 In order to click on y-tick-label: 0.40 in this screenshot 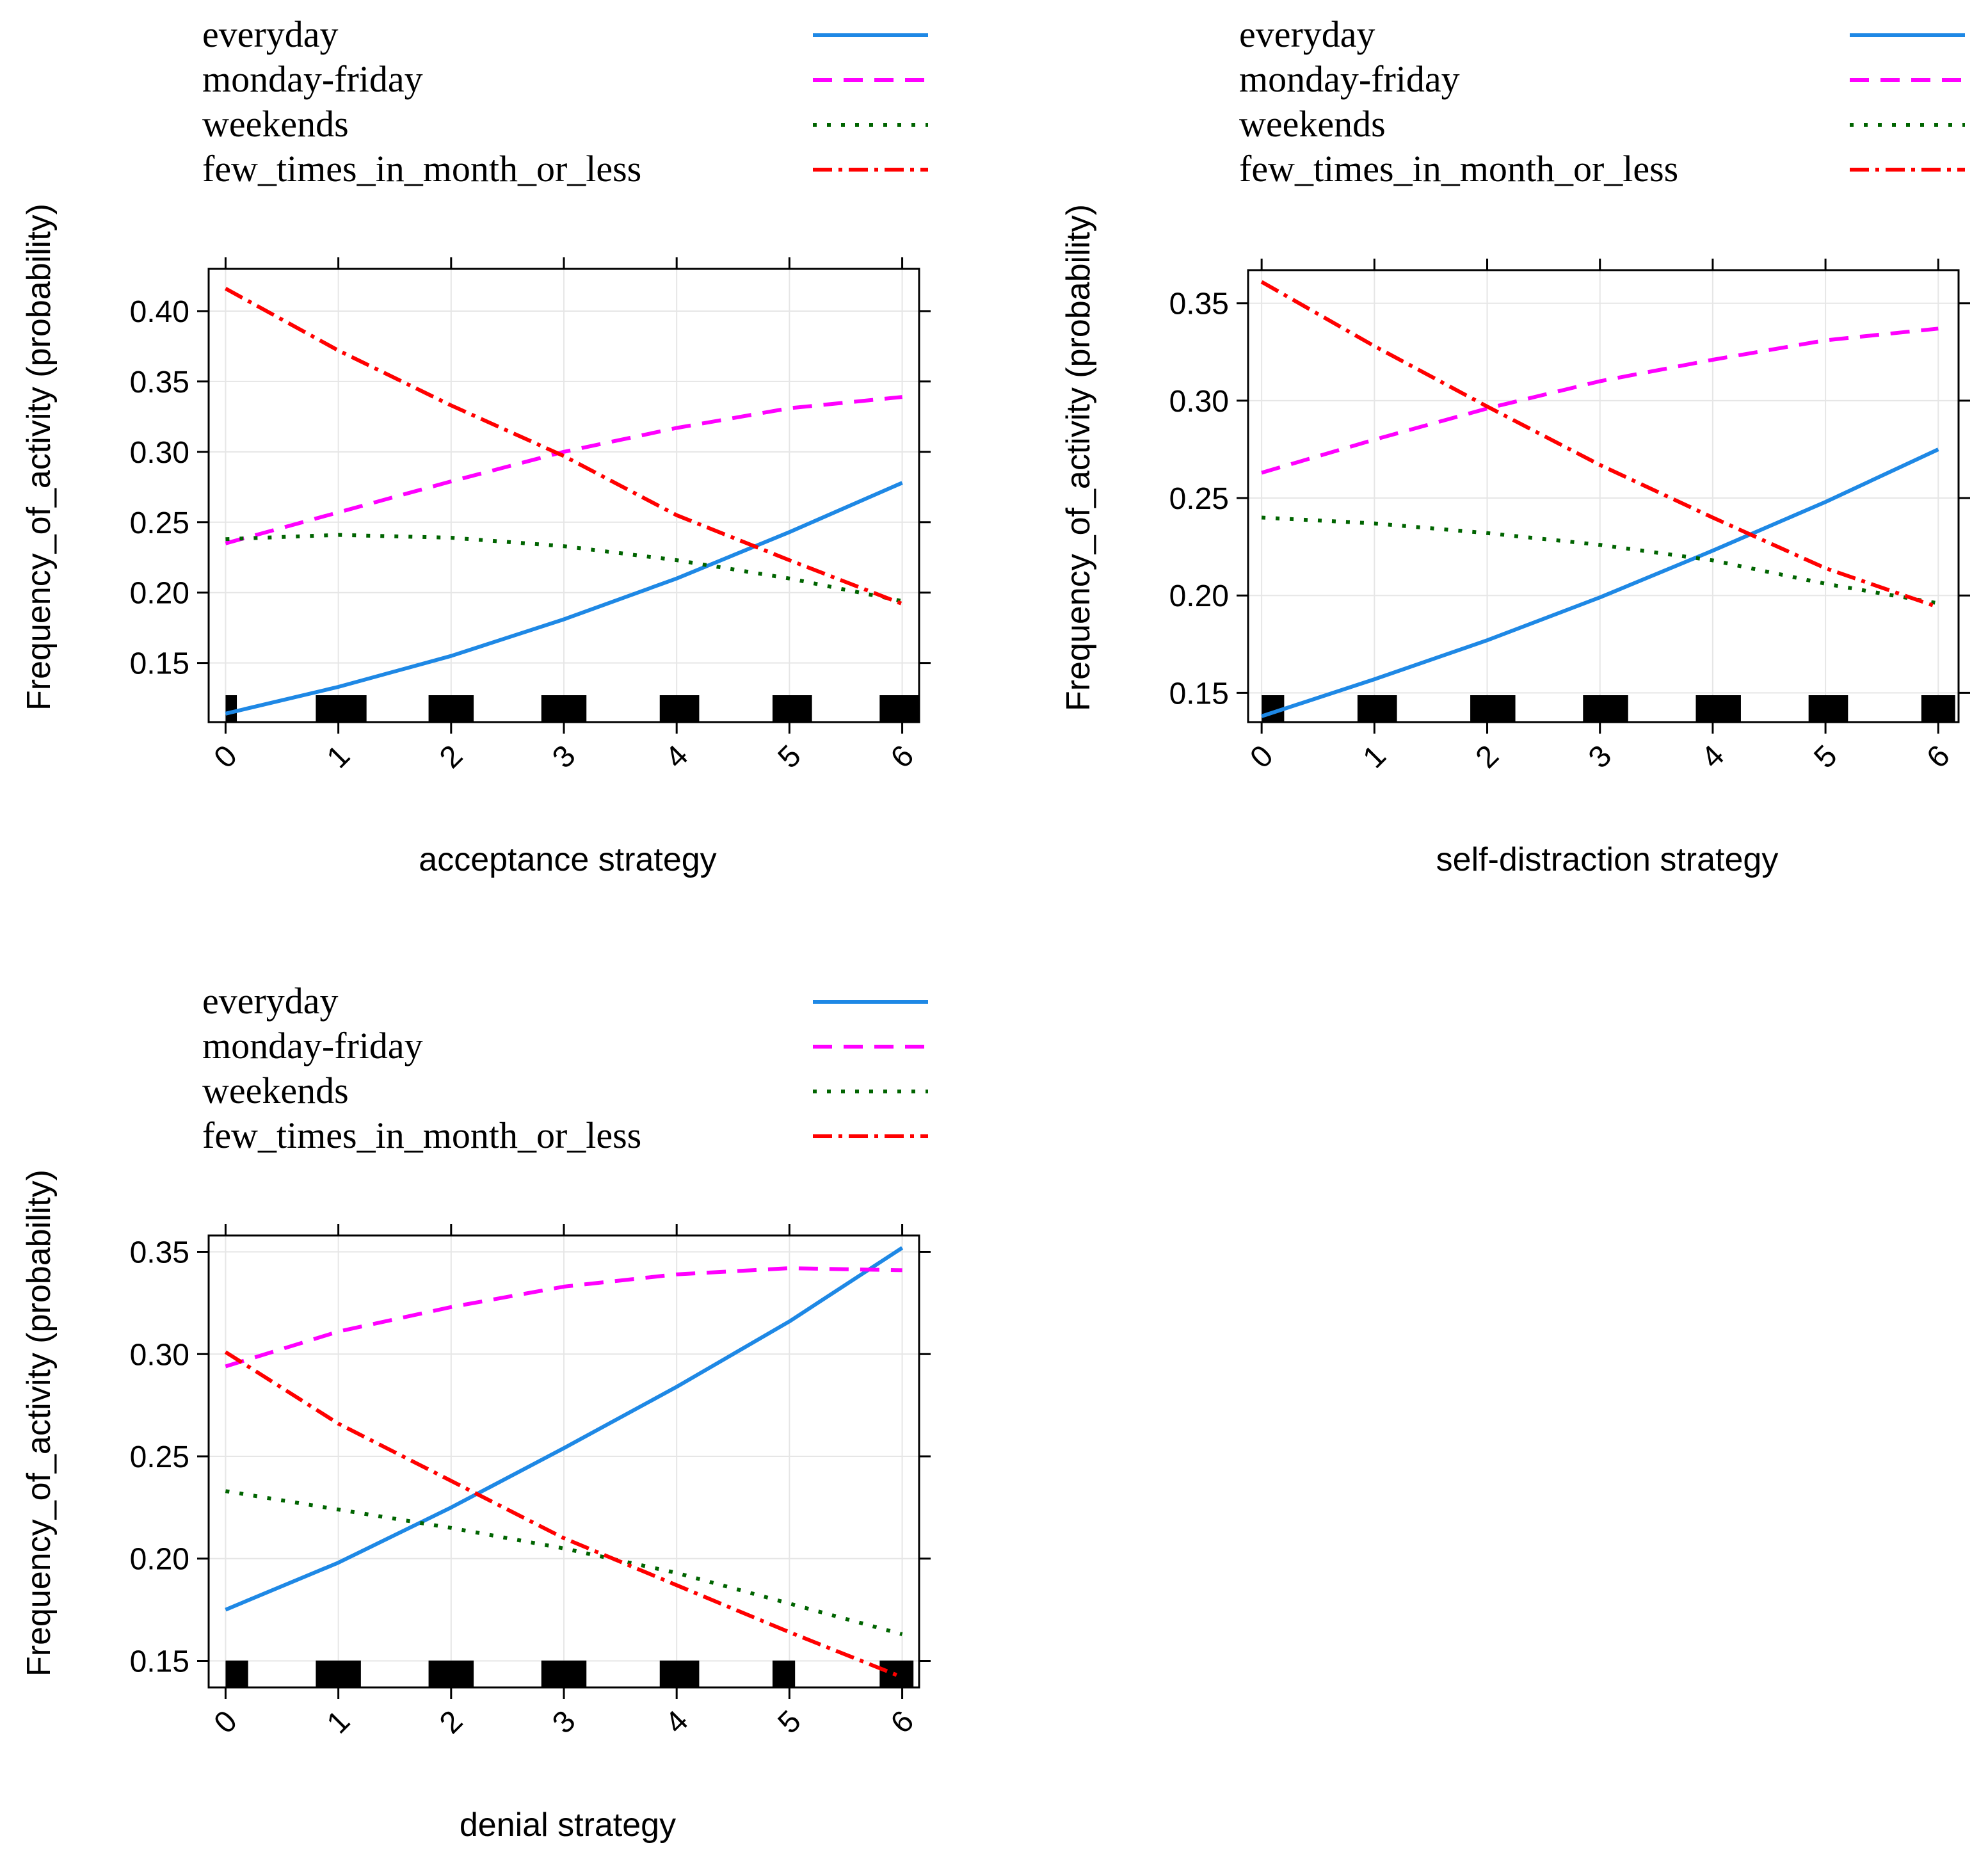, I will do `click(159, 312)`.